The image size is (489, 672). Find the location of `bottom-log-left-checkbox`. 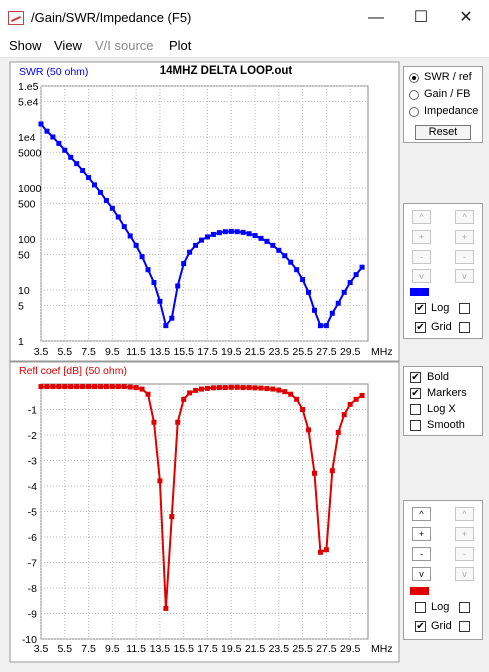

bottom-log-left-checkbox is located at coordinates (420, 607).